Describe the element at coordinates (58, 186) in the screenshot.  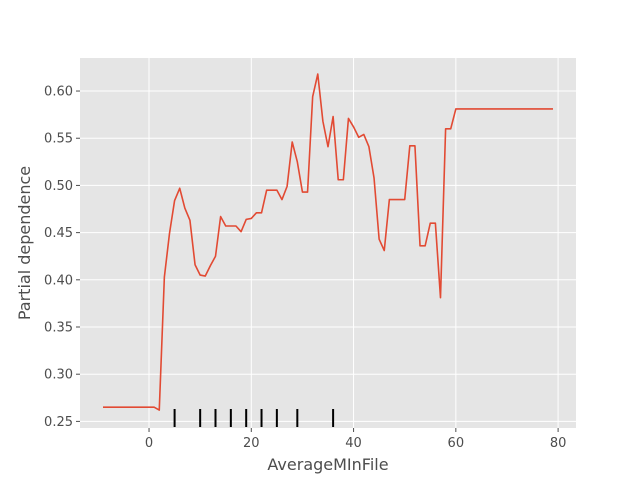
I see `y-tick-label: 0.50` at that location.